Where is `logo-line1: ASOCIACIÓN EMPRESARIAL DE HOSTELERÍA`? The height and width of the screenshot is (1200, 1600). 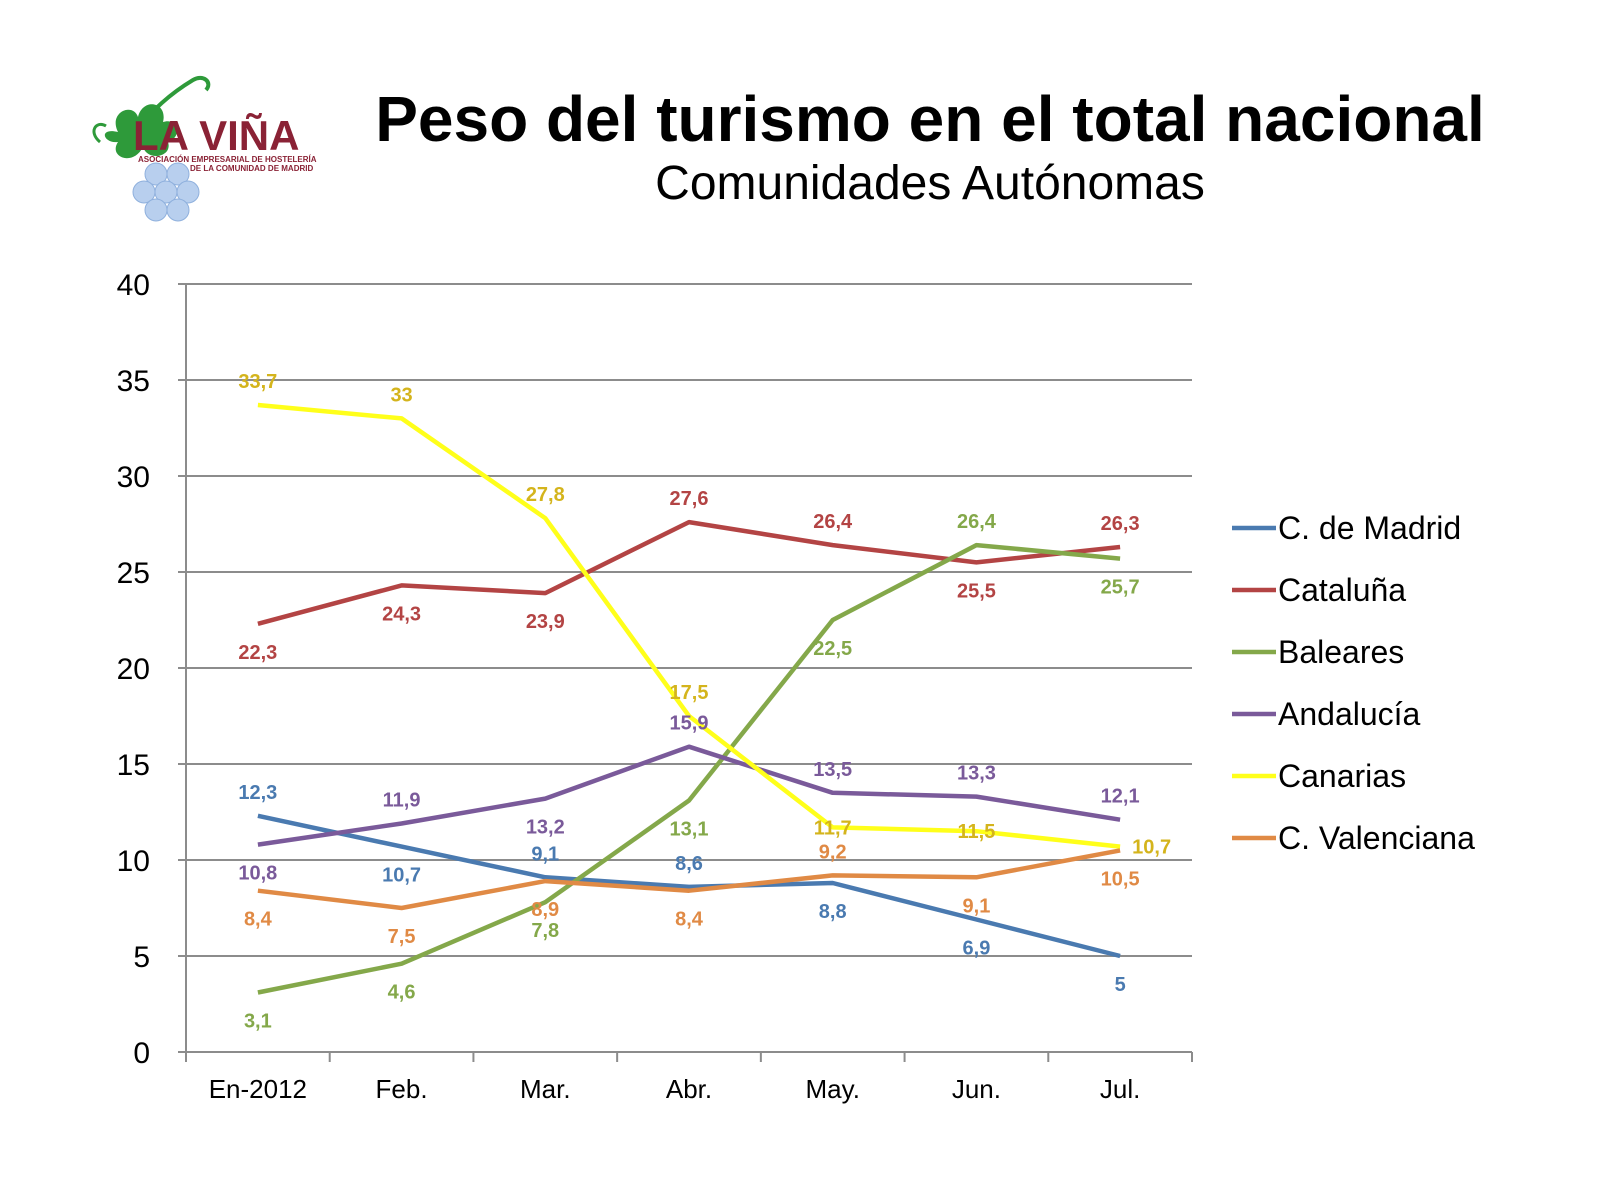 logo-line1: ASOCIACIÓN EMPRESARIAL DE HOSTELERÍA is located at coordinates (227, 159).